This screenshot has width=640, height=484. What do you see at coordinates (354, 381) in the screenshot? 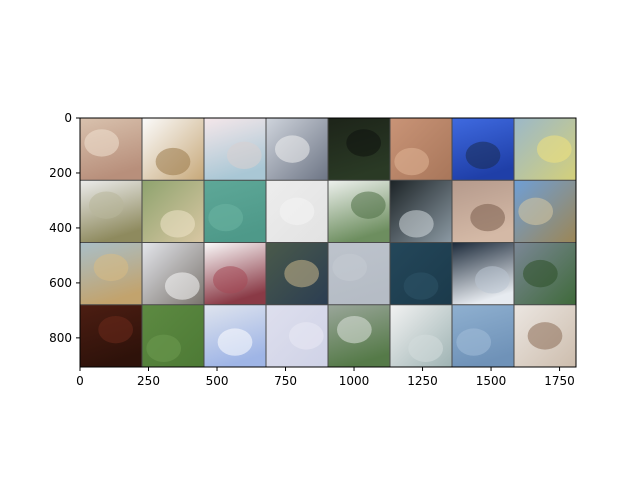
I see `x-tick-label: 1000` at bounding box center [354, 381].